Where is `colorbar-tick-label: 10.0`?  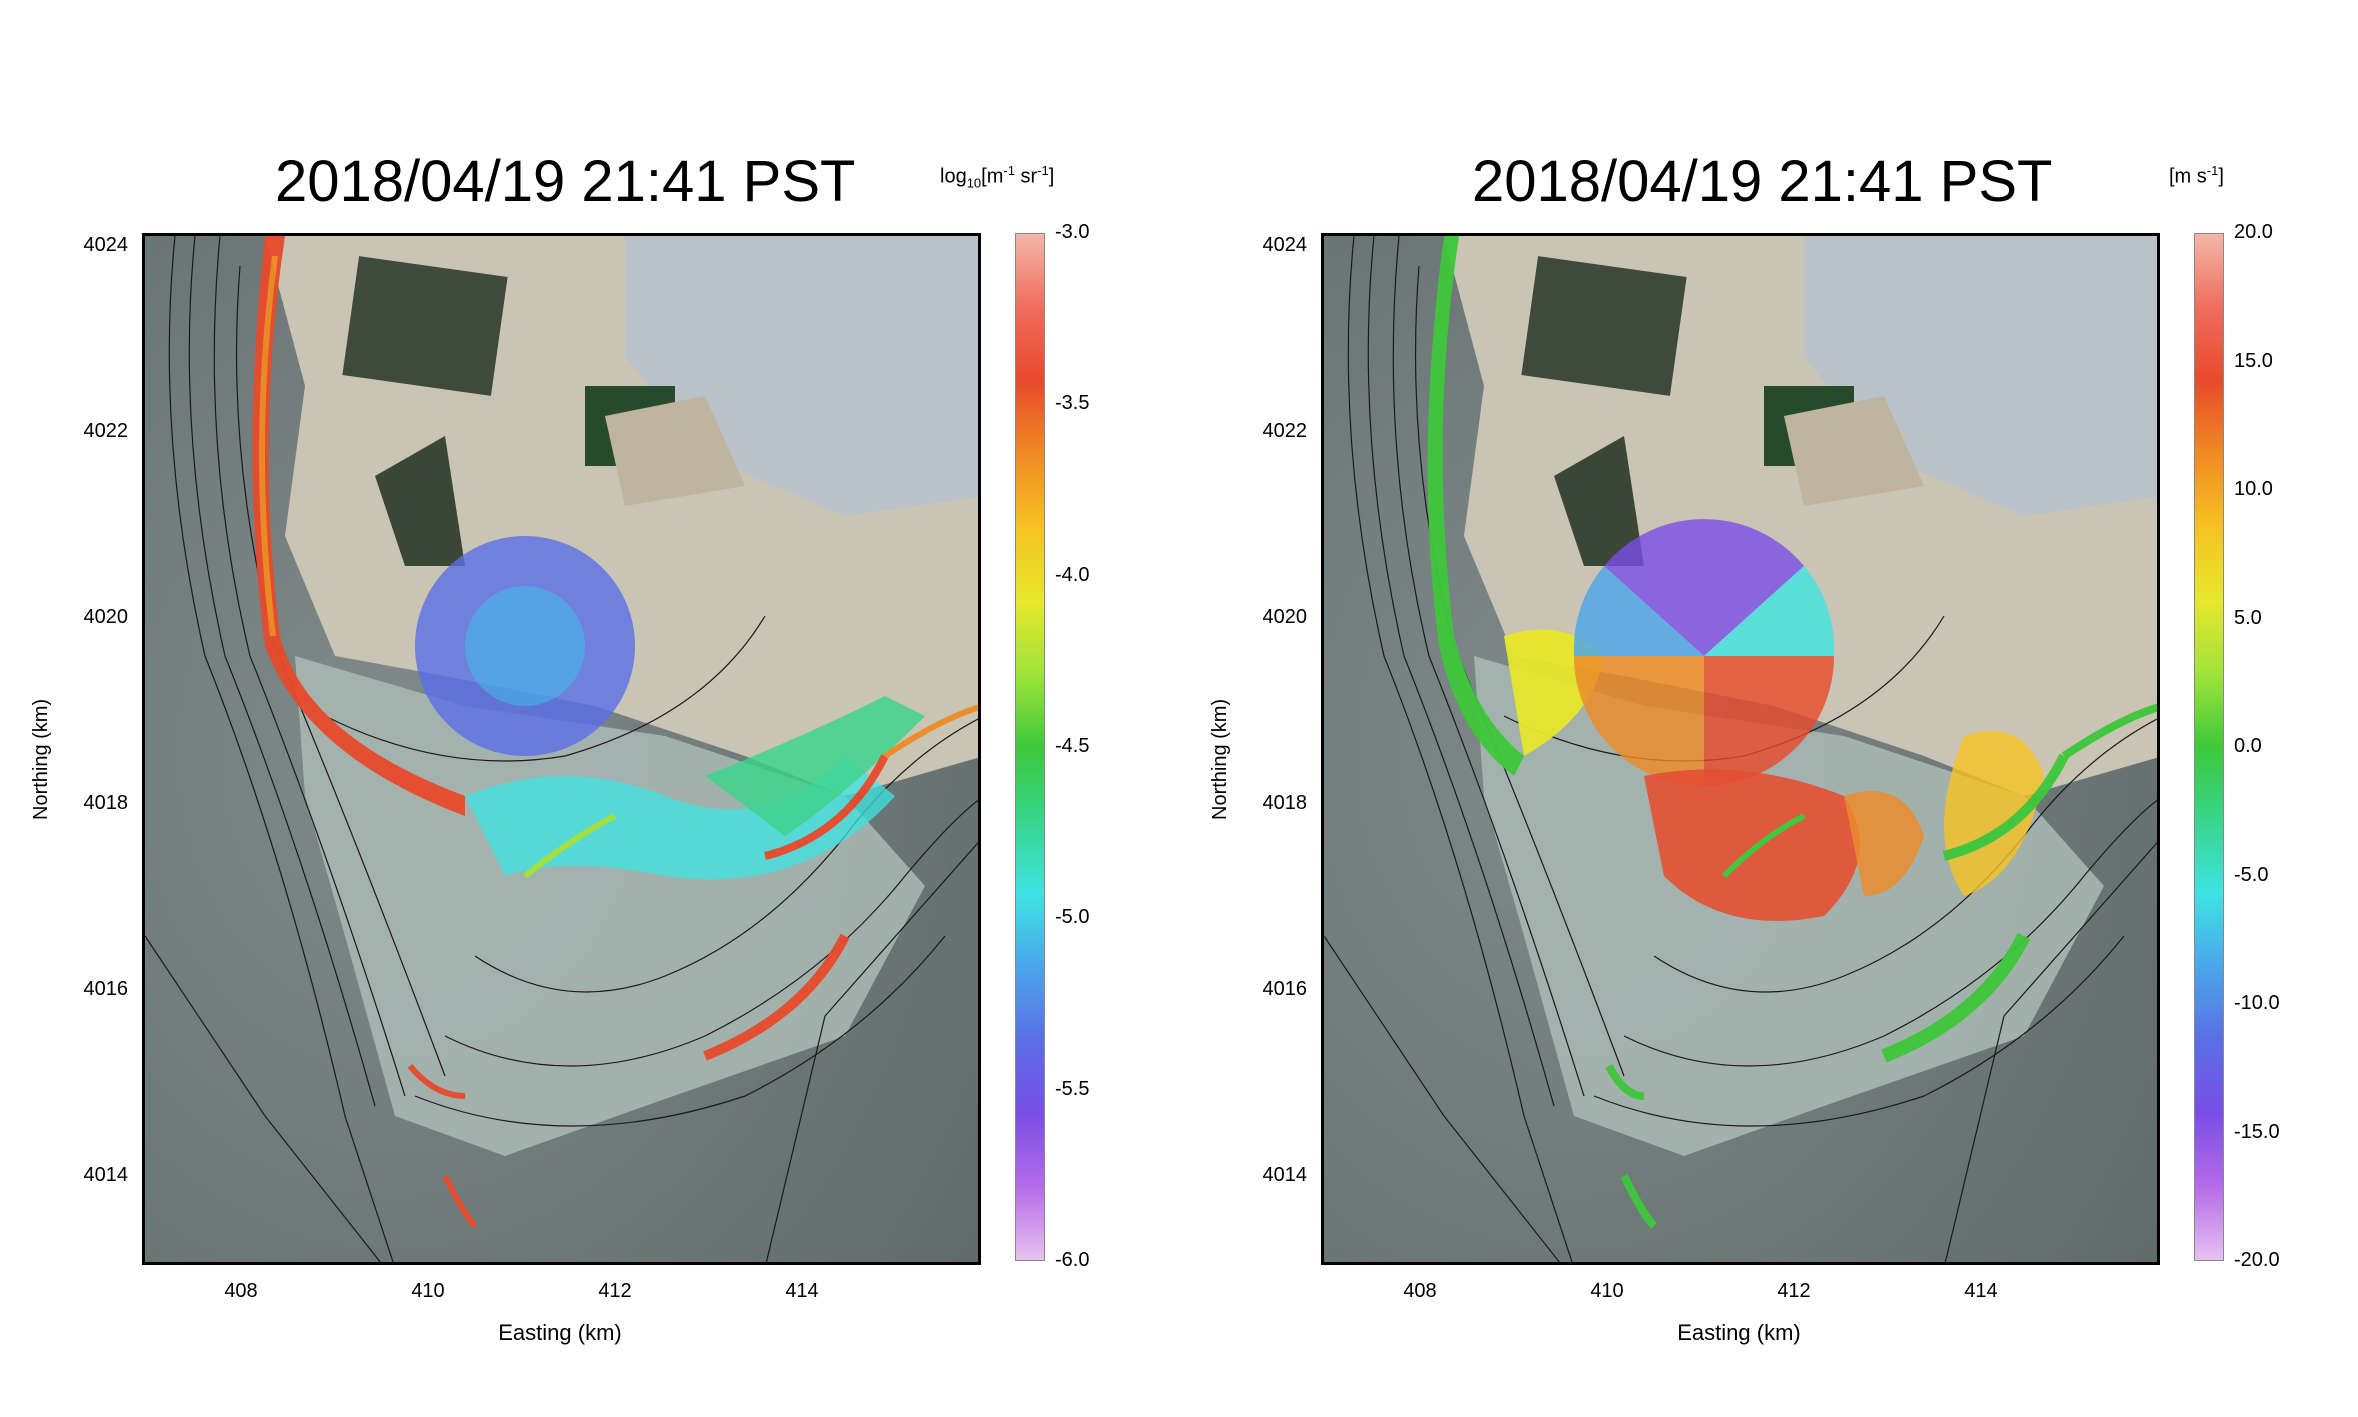 colorbar-tick-label: 10.0 is located at coordinates (2253, 489).